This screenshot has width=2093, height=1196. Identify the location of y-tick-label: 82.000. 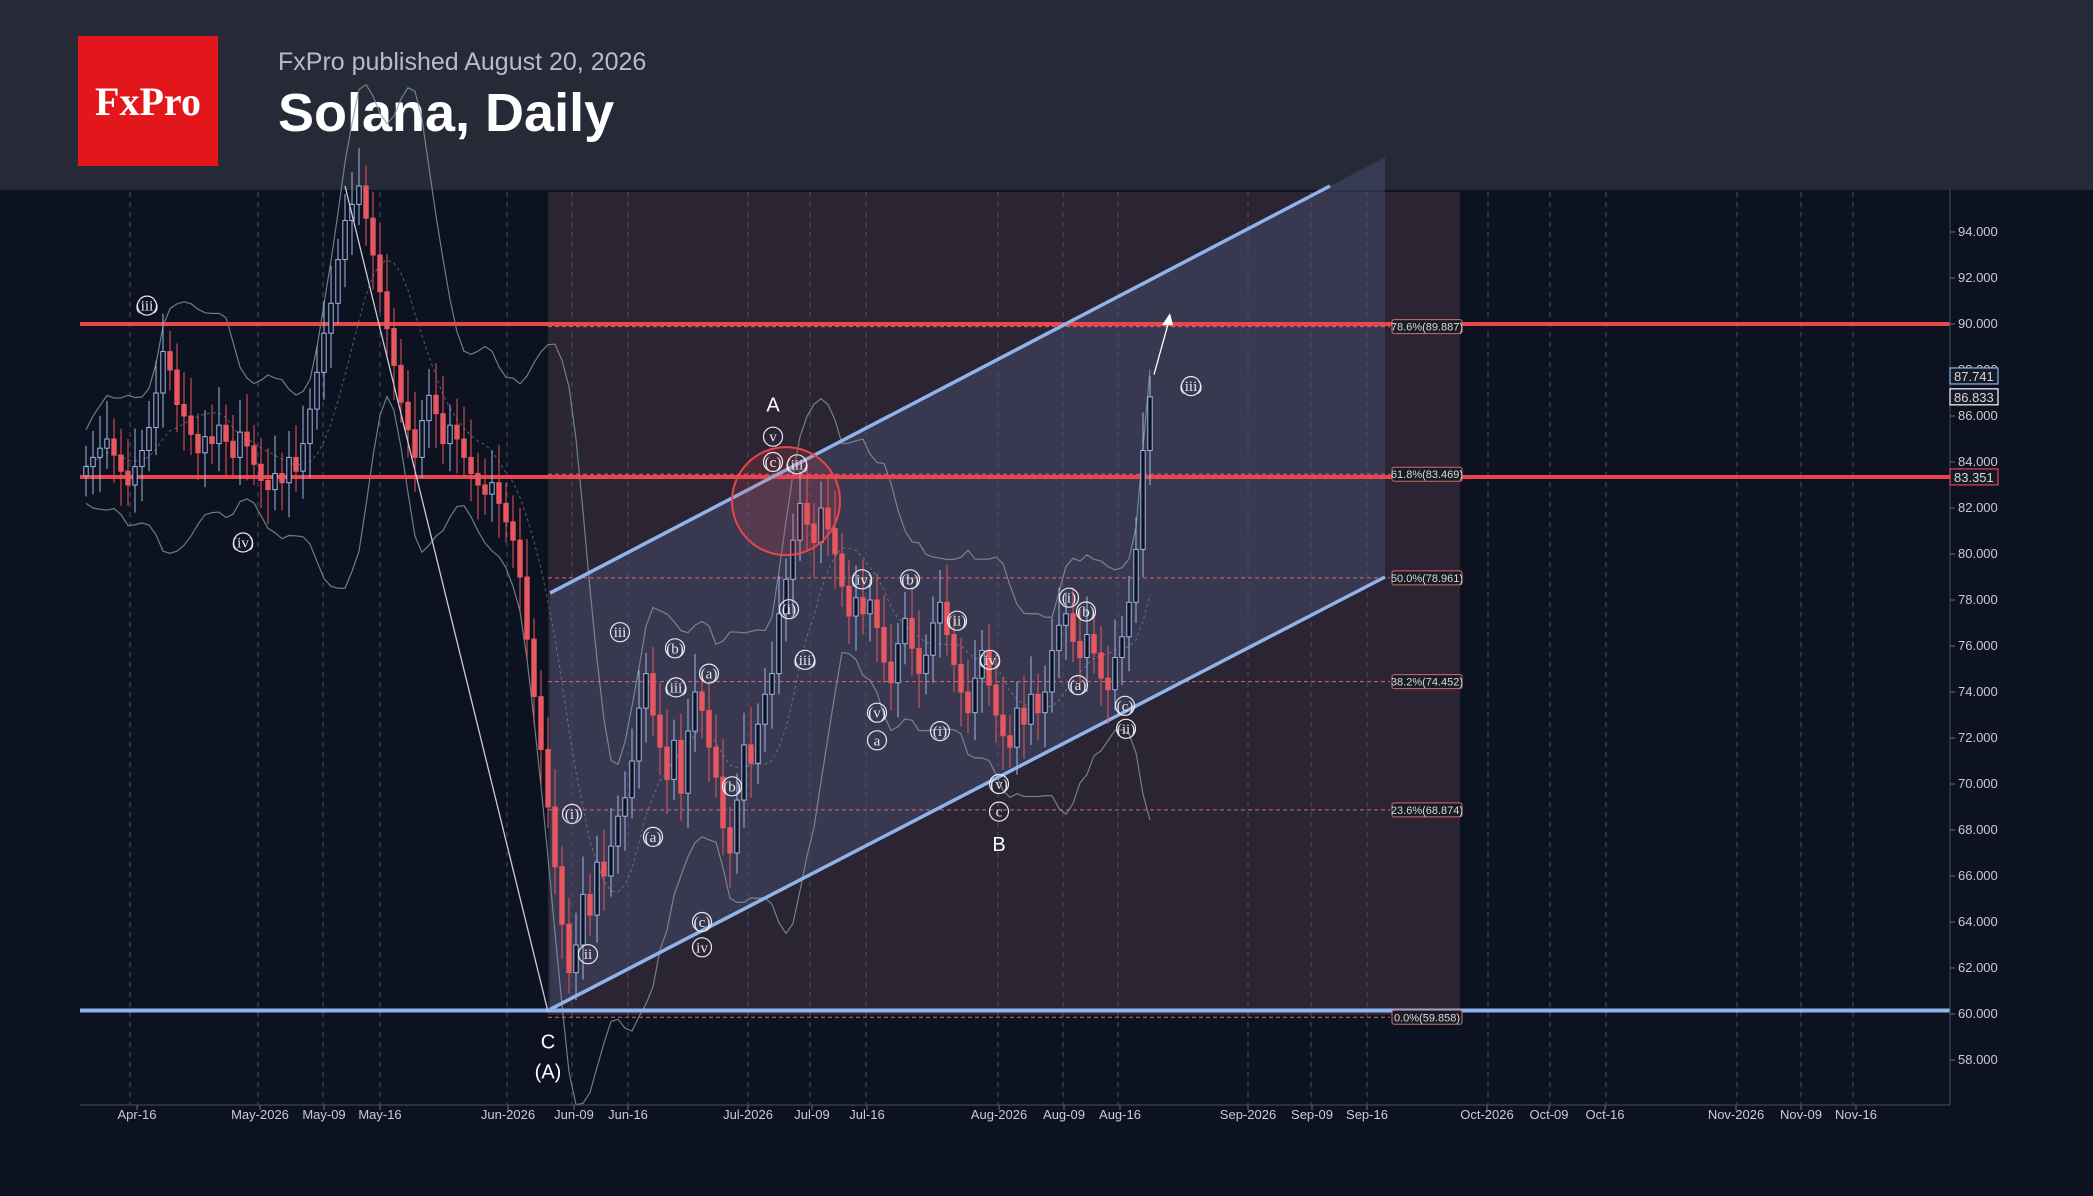
(1978, 507).